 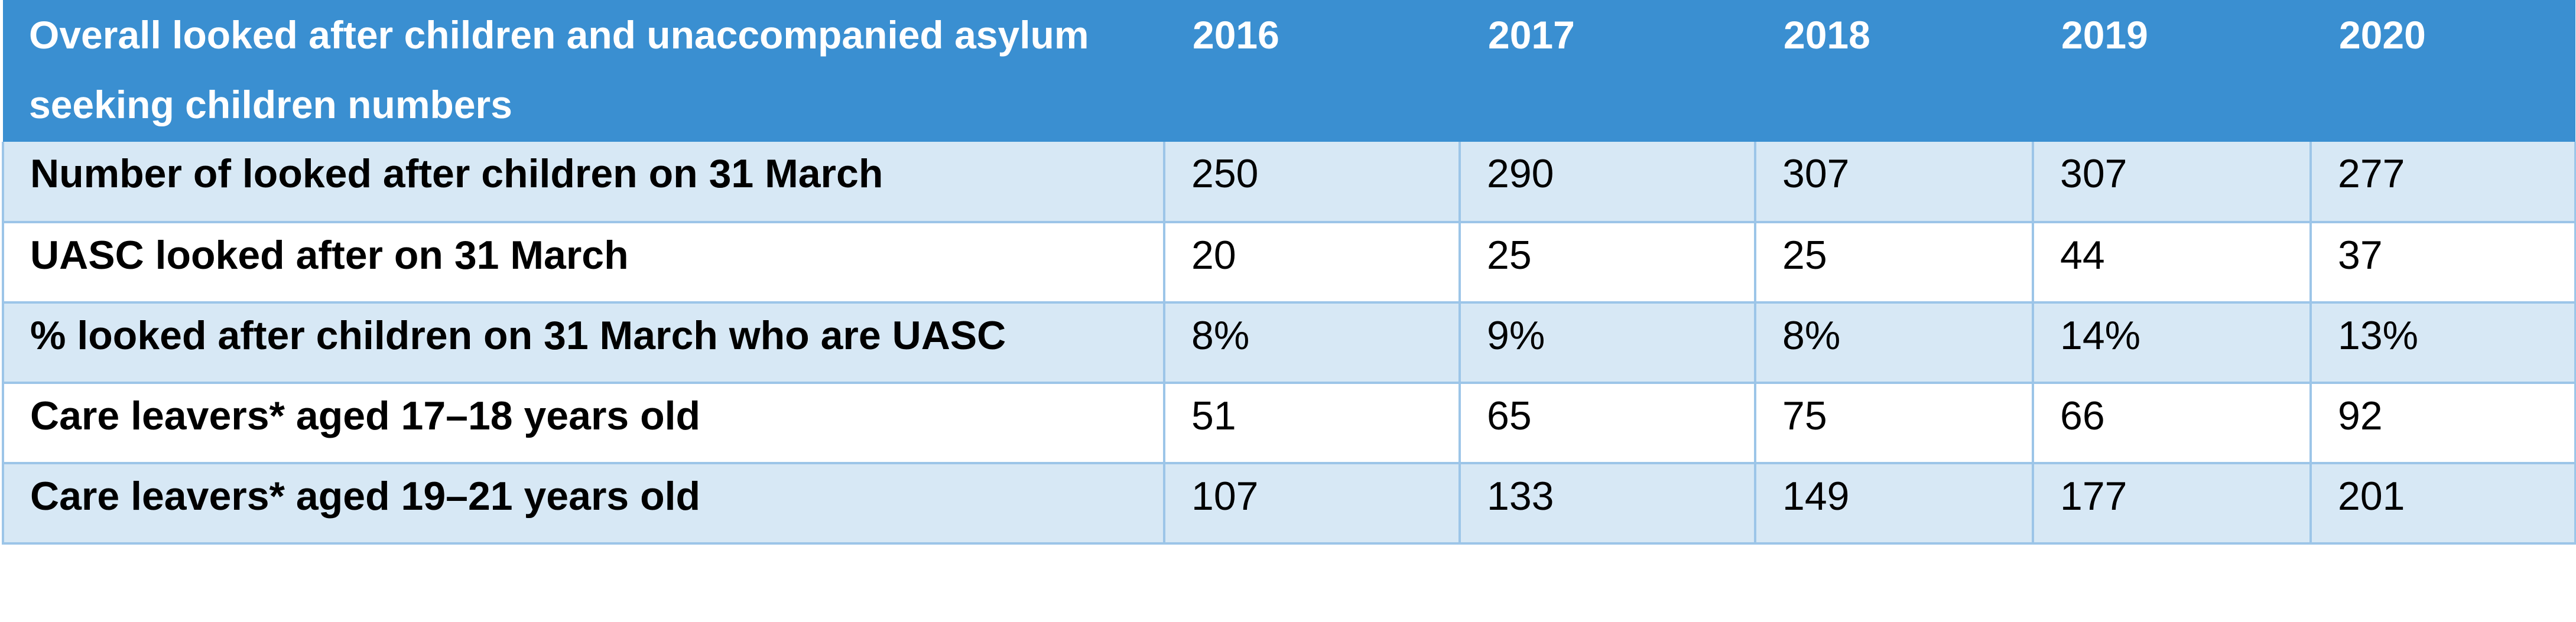 What do you see at coordinates (1606, 183) in the screenshot?
I see `table-cell: 290` at bounding box center [1606, 183].